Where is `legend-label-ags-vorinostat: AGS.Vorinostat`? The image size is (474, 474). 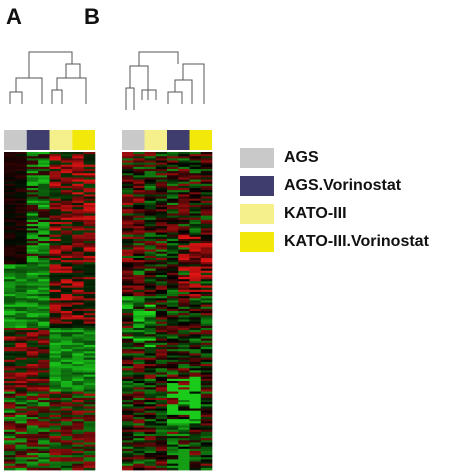
legend-label-ags-vorinostat: AGS.Vorinostat is located at coordinates (343, 185).